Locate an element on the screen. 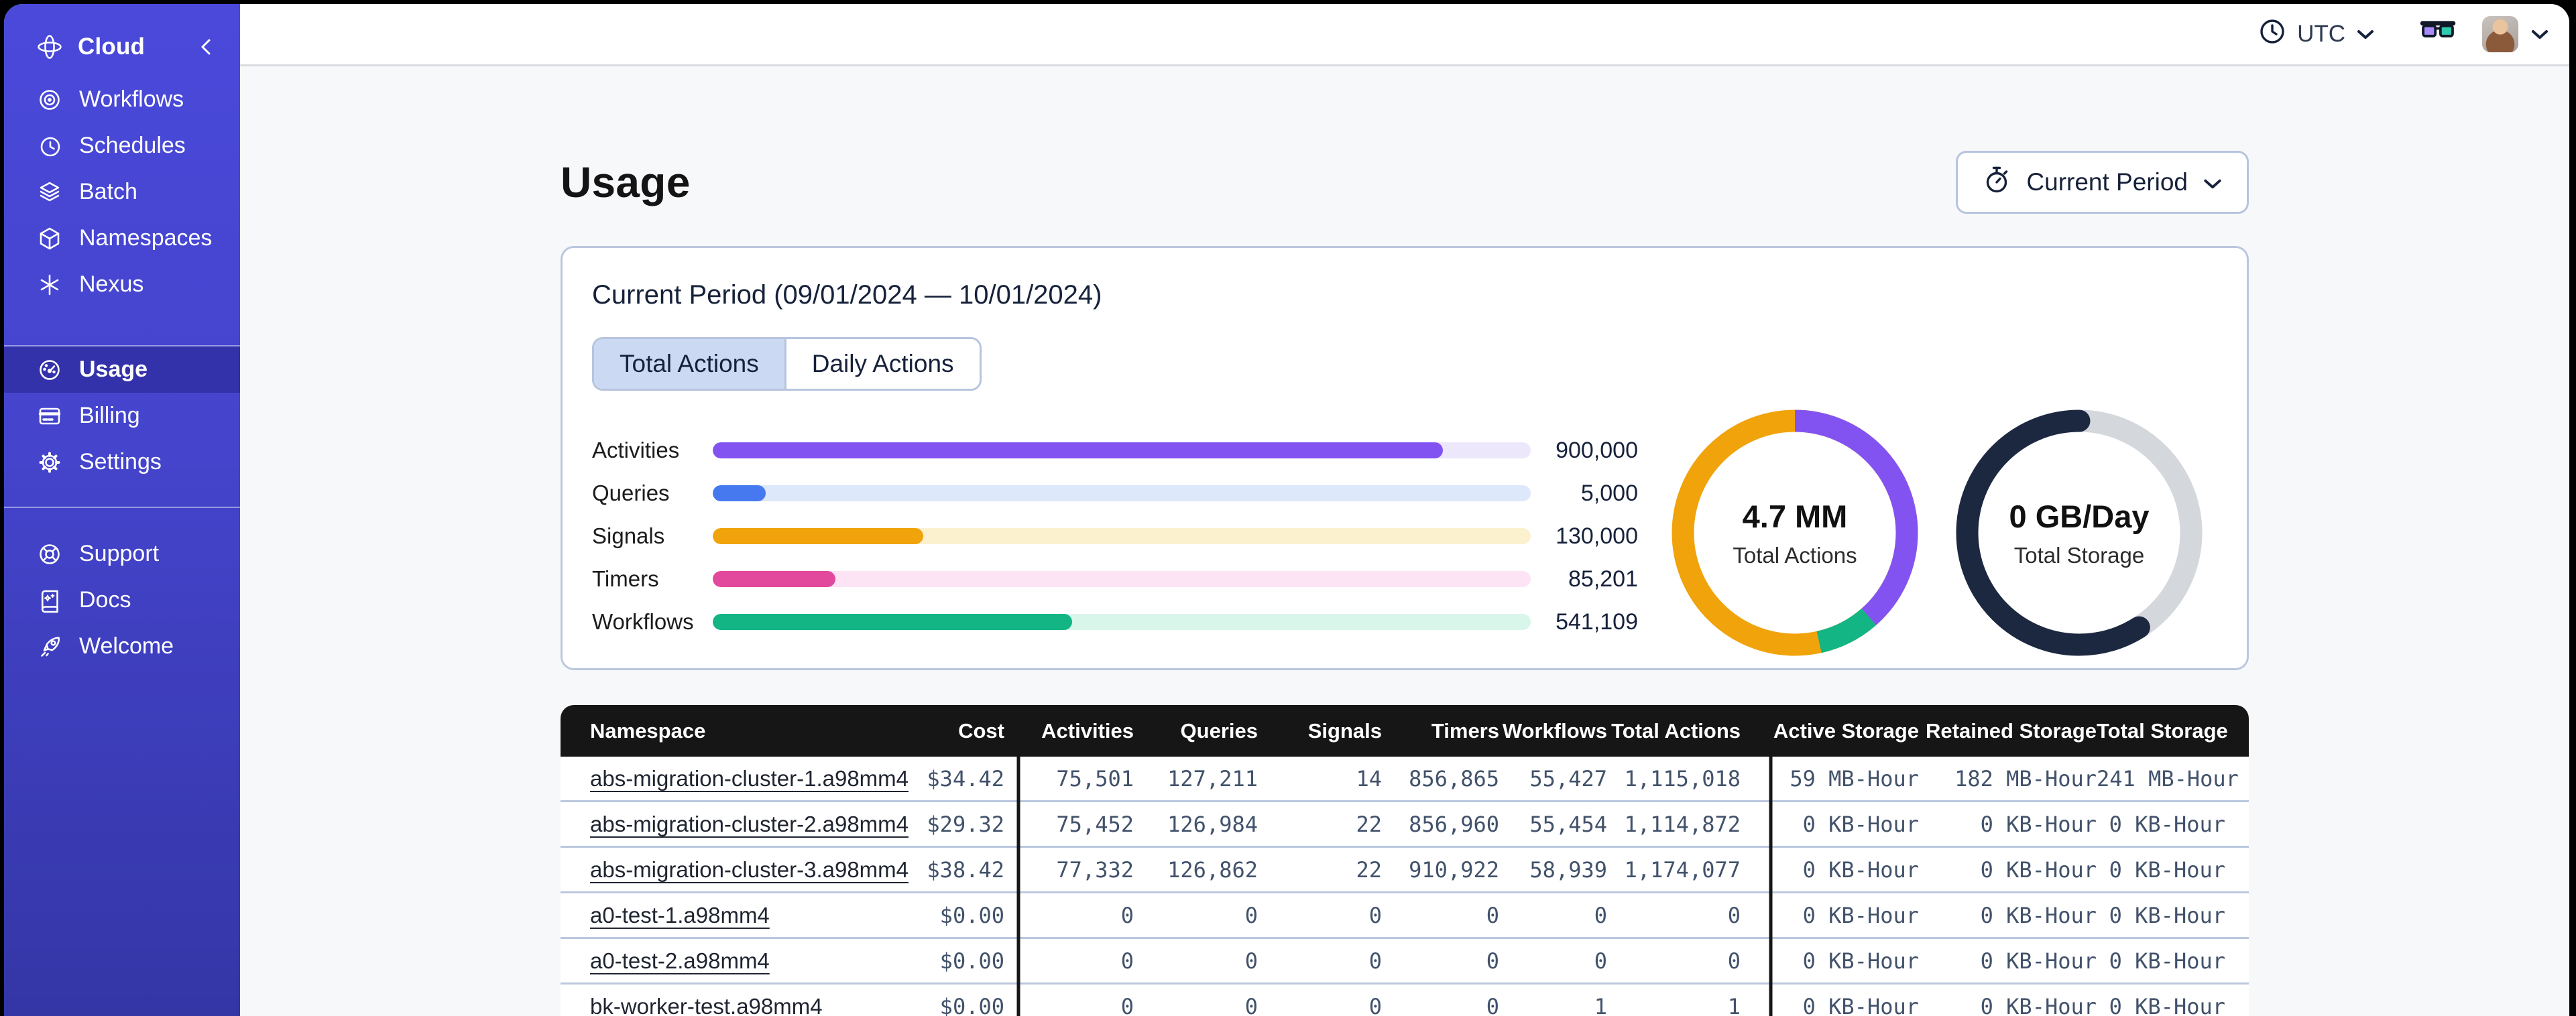 The width and height of the screenshot is (2576, 1016). namespace-link: abs-migration-cluster-3.a98mm4 is located at coordinates (749, 869).